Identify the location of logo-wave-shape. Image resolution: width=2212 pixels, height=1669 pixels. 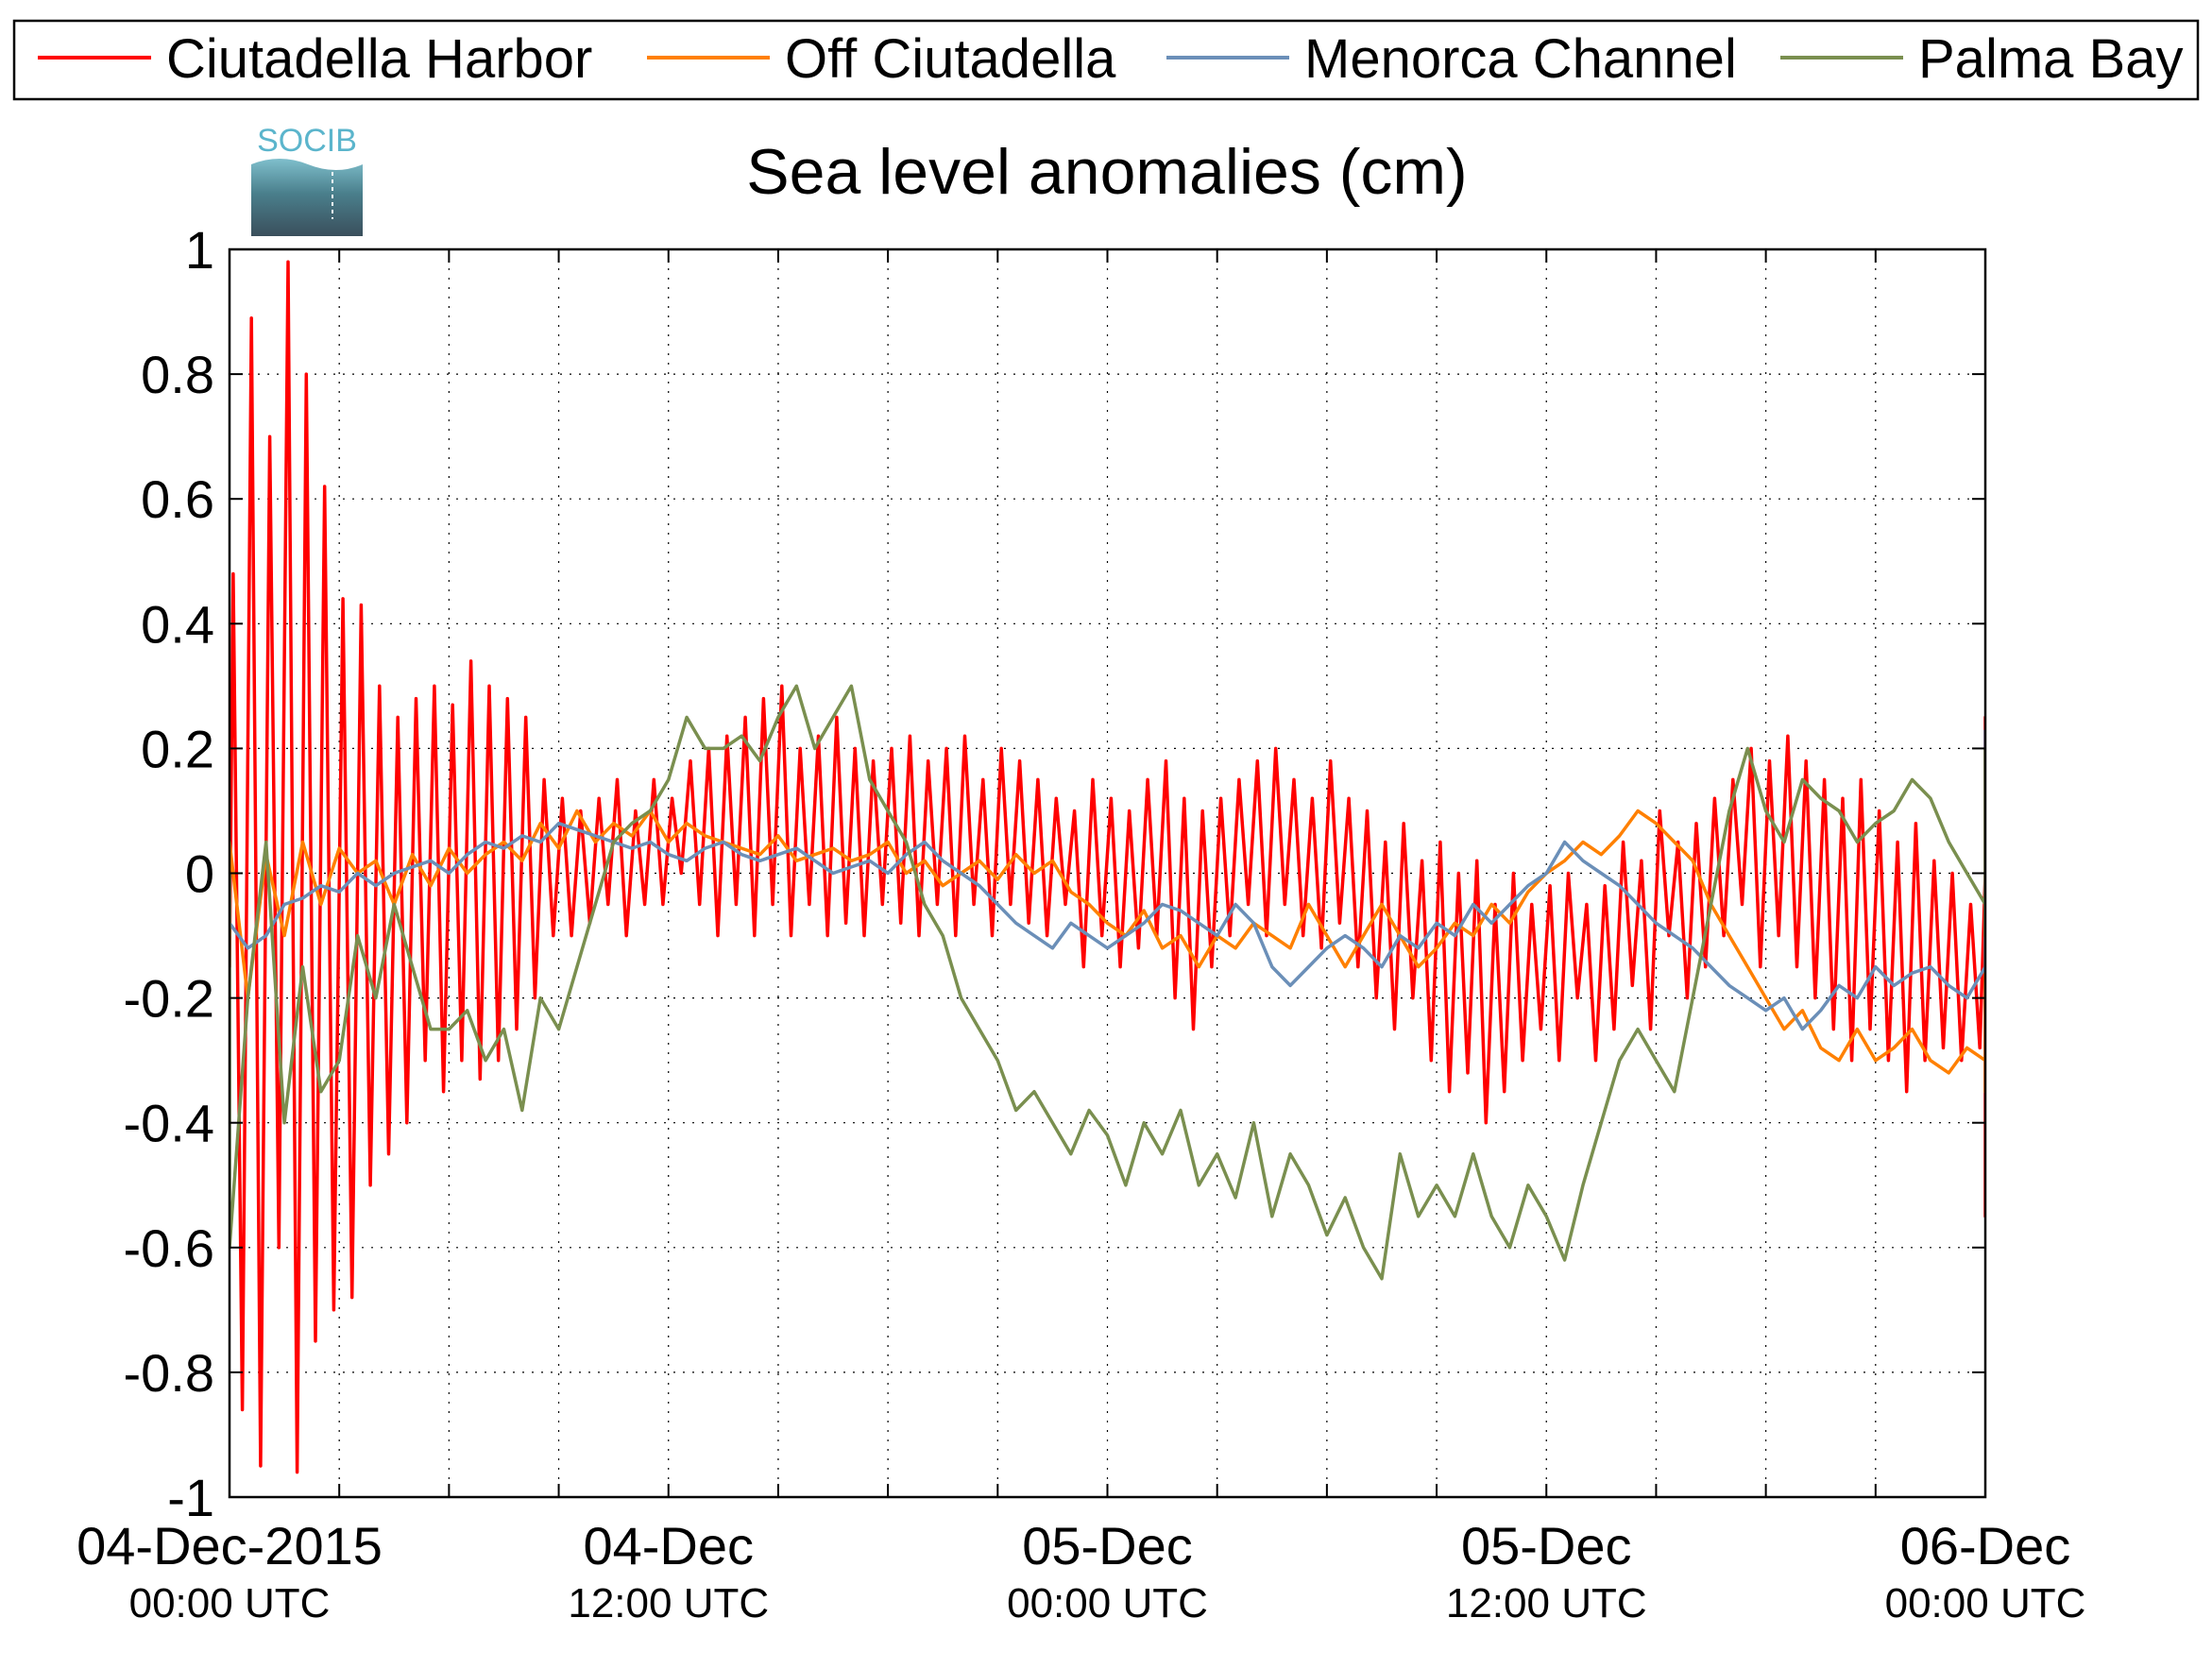
(307, 165).